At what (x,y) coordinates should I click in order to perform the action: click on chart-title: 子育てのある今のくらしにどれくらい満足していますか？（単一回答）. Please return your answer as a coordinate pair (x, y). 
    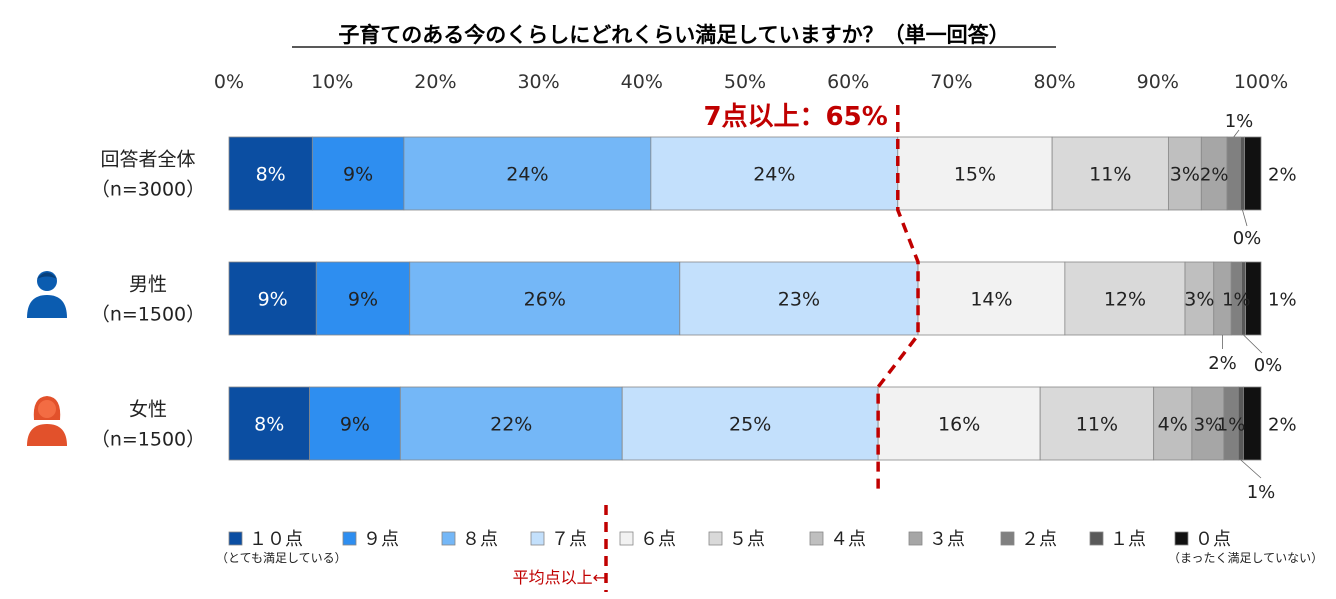
    Looking at the image, I should click on (673, 35).